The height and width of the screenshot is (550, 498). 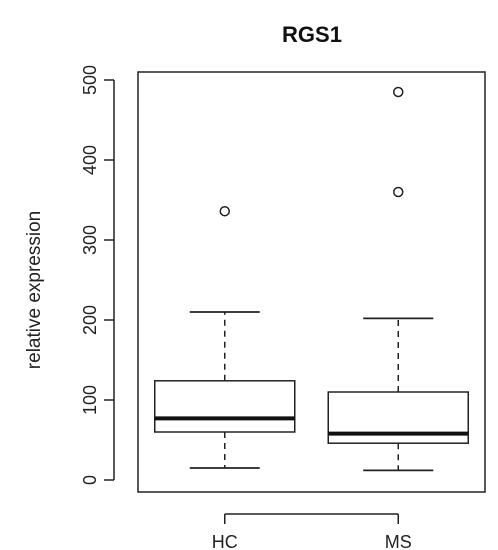 I want to click on y-axis: 0 100 200 300 400 500, so click(x=97, y=275).